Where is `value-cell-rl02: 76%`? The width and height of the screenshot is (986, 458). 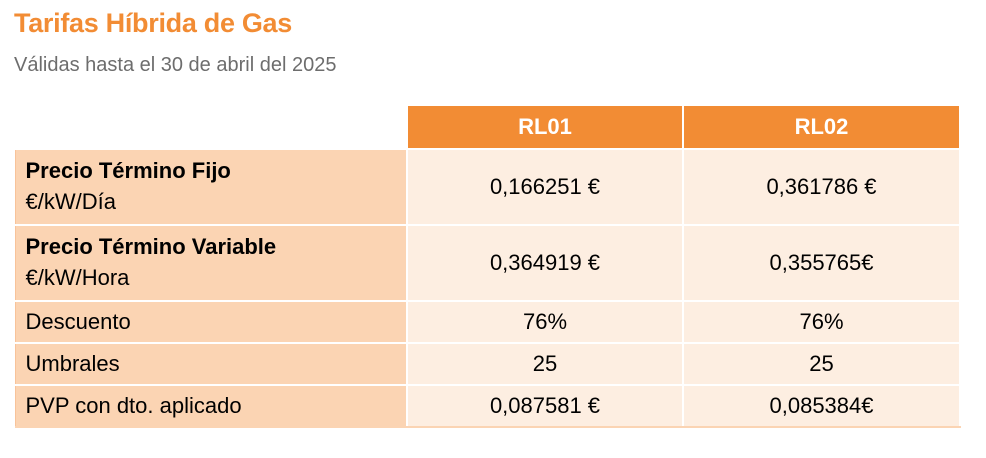
value-cell-rl02: 76% is located at coordinates (821, 322).